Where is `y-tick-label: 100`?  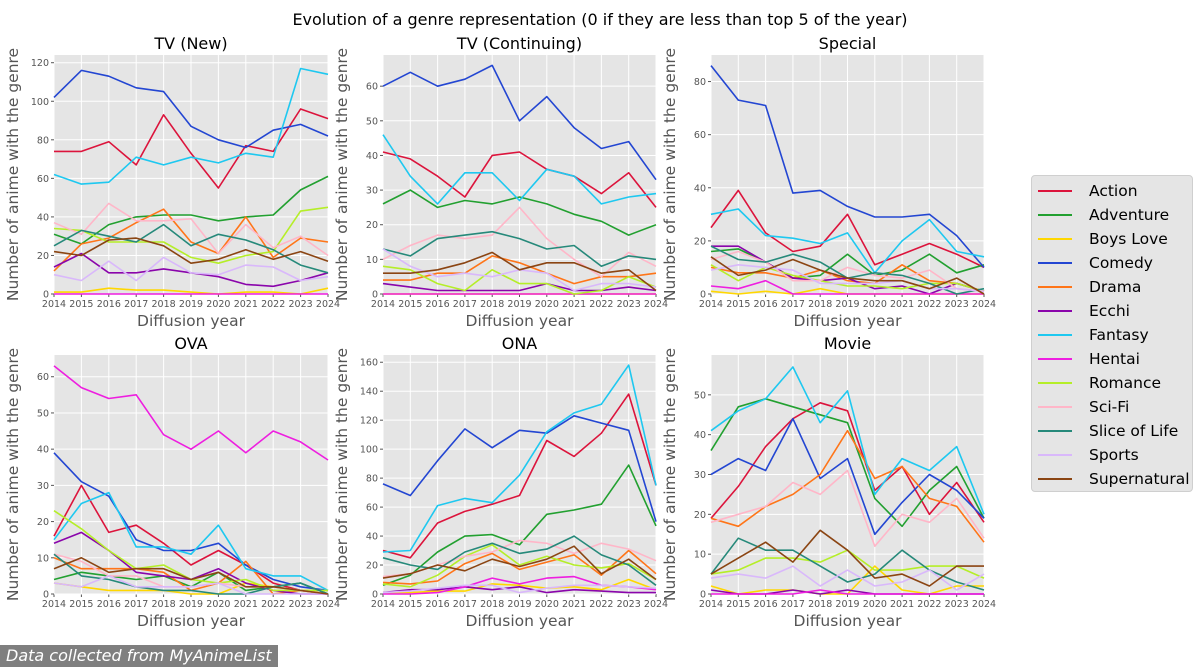 y-tick-label: 100 is located at coordinates (369, 450).